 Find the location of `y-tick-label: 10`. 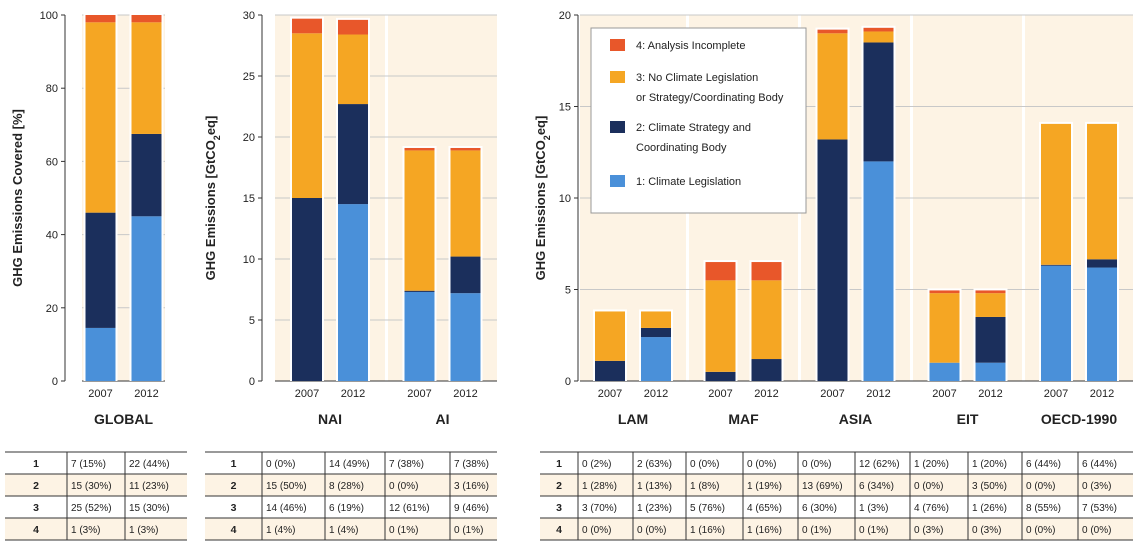

y-tick-label: 10 is located at coordinates (249, 260).